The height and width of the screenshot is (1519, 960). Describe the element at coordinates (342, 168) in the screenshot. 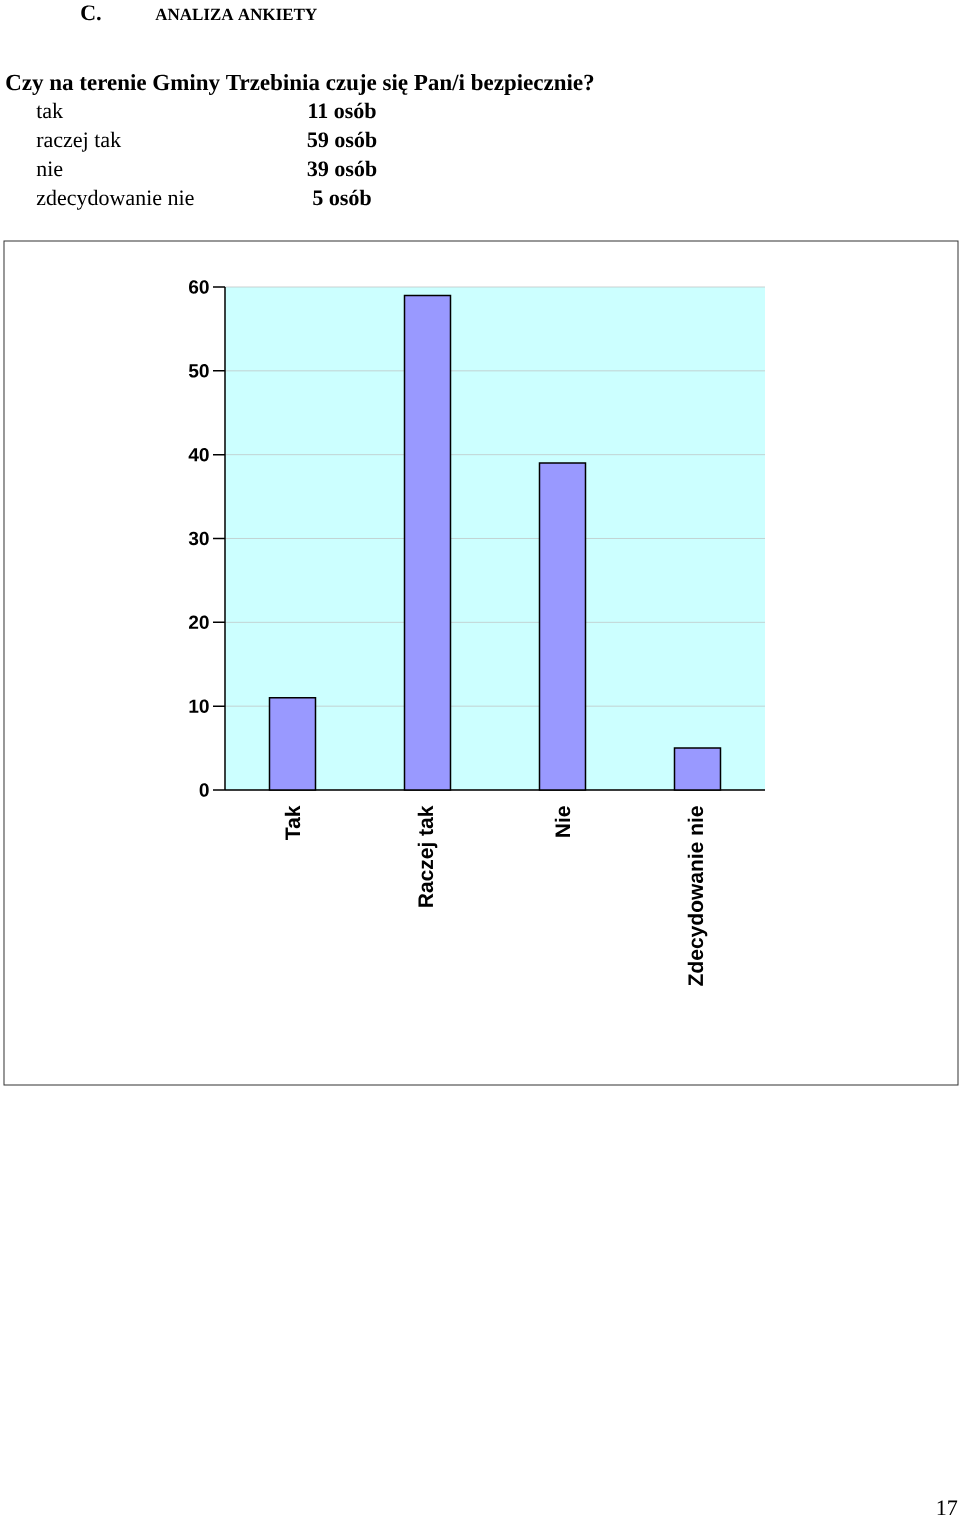

I see `text: 39 osób` at that location.